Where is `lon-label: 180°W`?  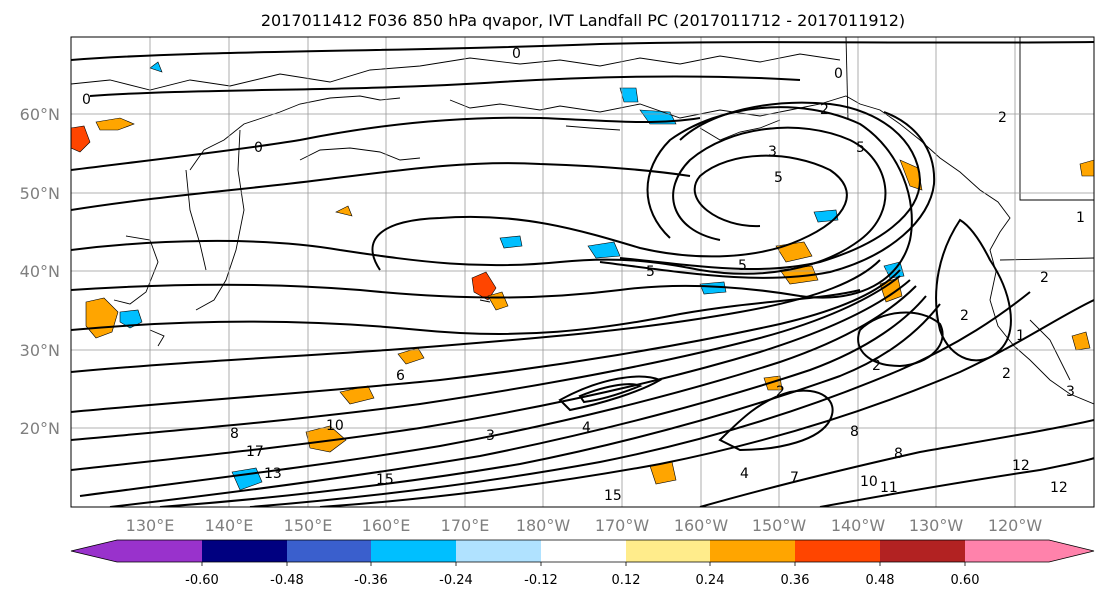 lon-label: 180°W is located at coordinates (543, 525).